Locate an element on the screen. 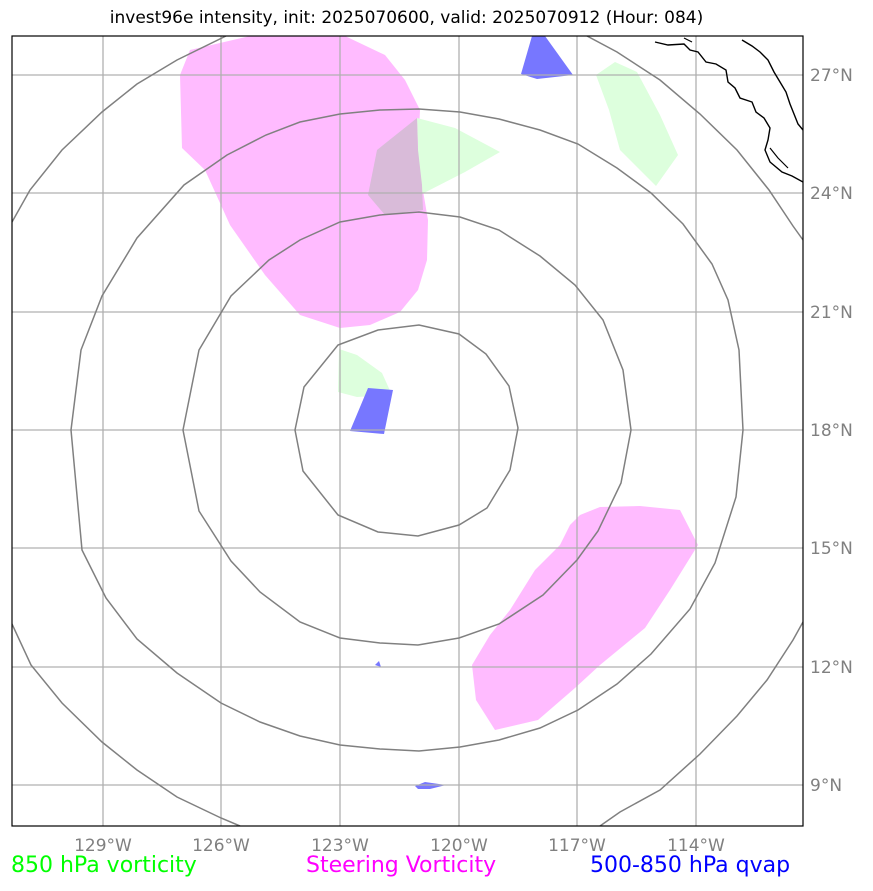 This screenshot has width=873, height=891. latitude-label: 18°N is located at coordinates (831, 431).